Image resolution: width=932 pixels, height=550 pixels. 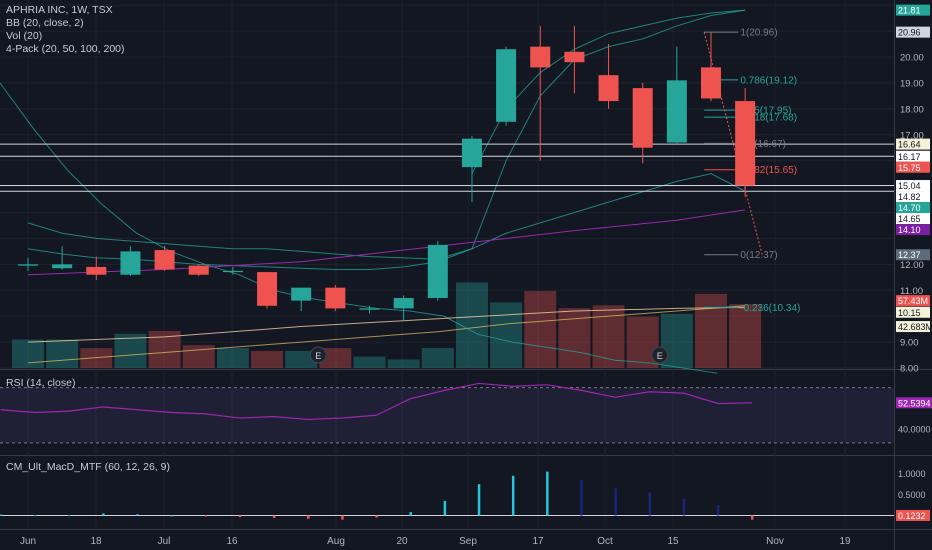 I want to click on price-tick-label: 11.00, so click(x=911, y=291).